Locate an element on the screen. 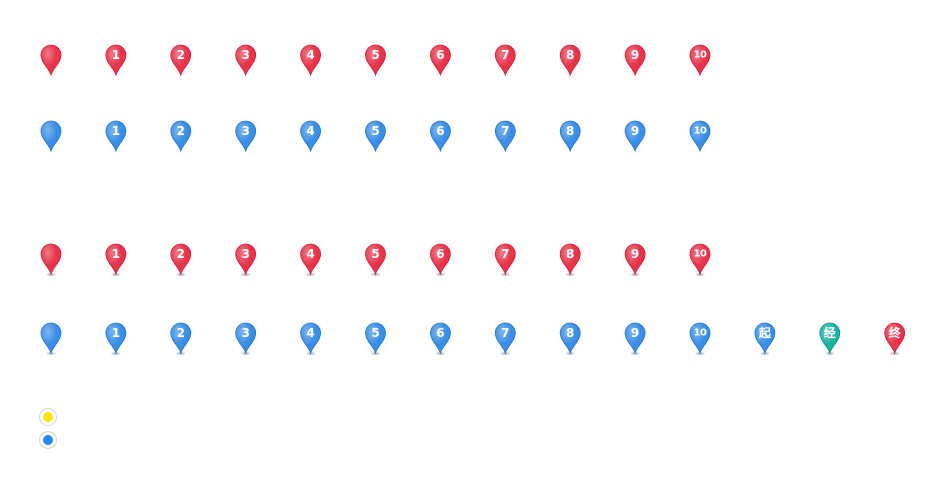  pin-label: 终 is located at coordinates (895, 332).